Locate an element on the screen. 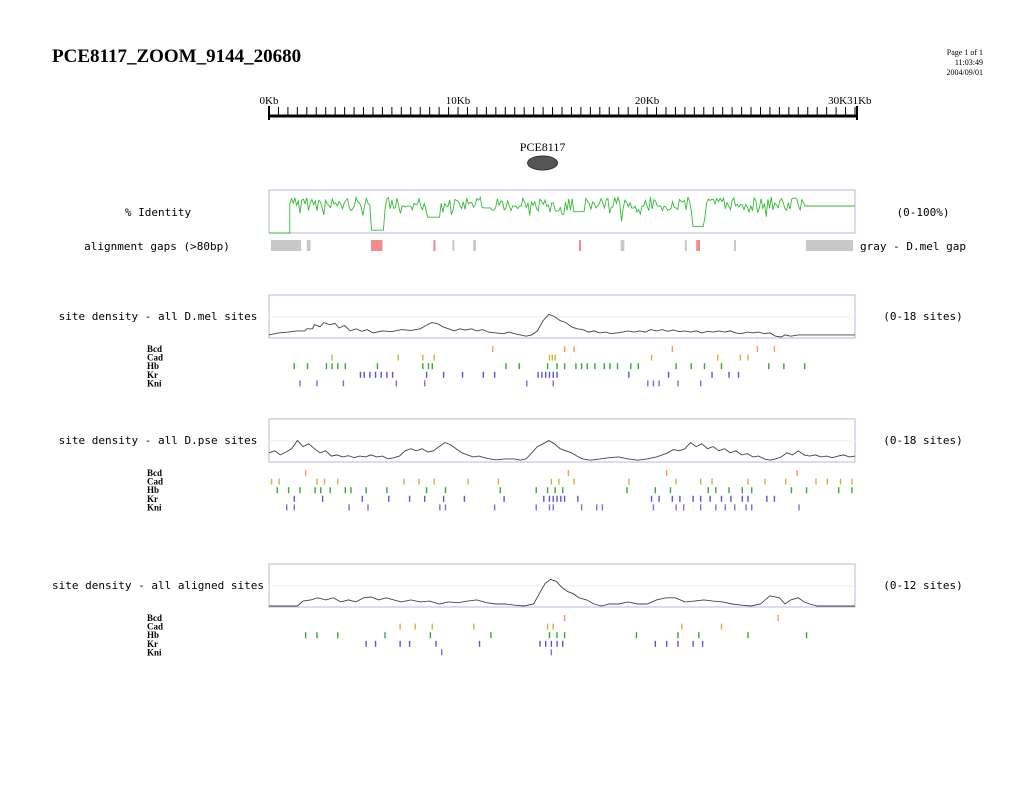  identity-track: % Identity (0-100%) is located at coordinates (537, 211).